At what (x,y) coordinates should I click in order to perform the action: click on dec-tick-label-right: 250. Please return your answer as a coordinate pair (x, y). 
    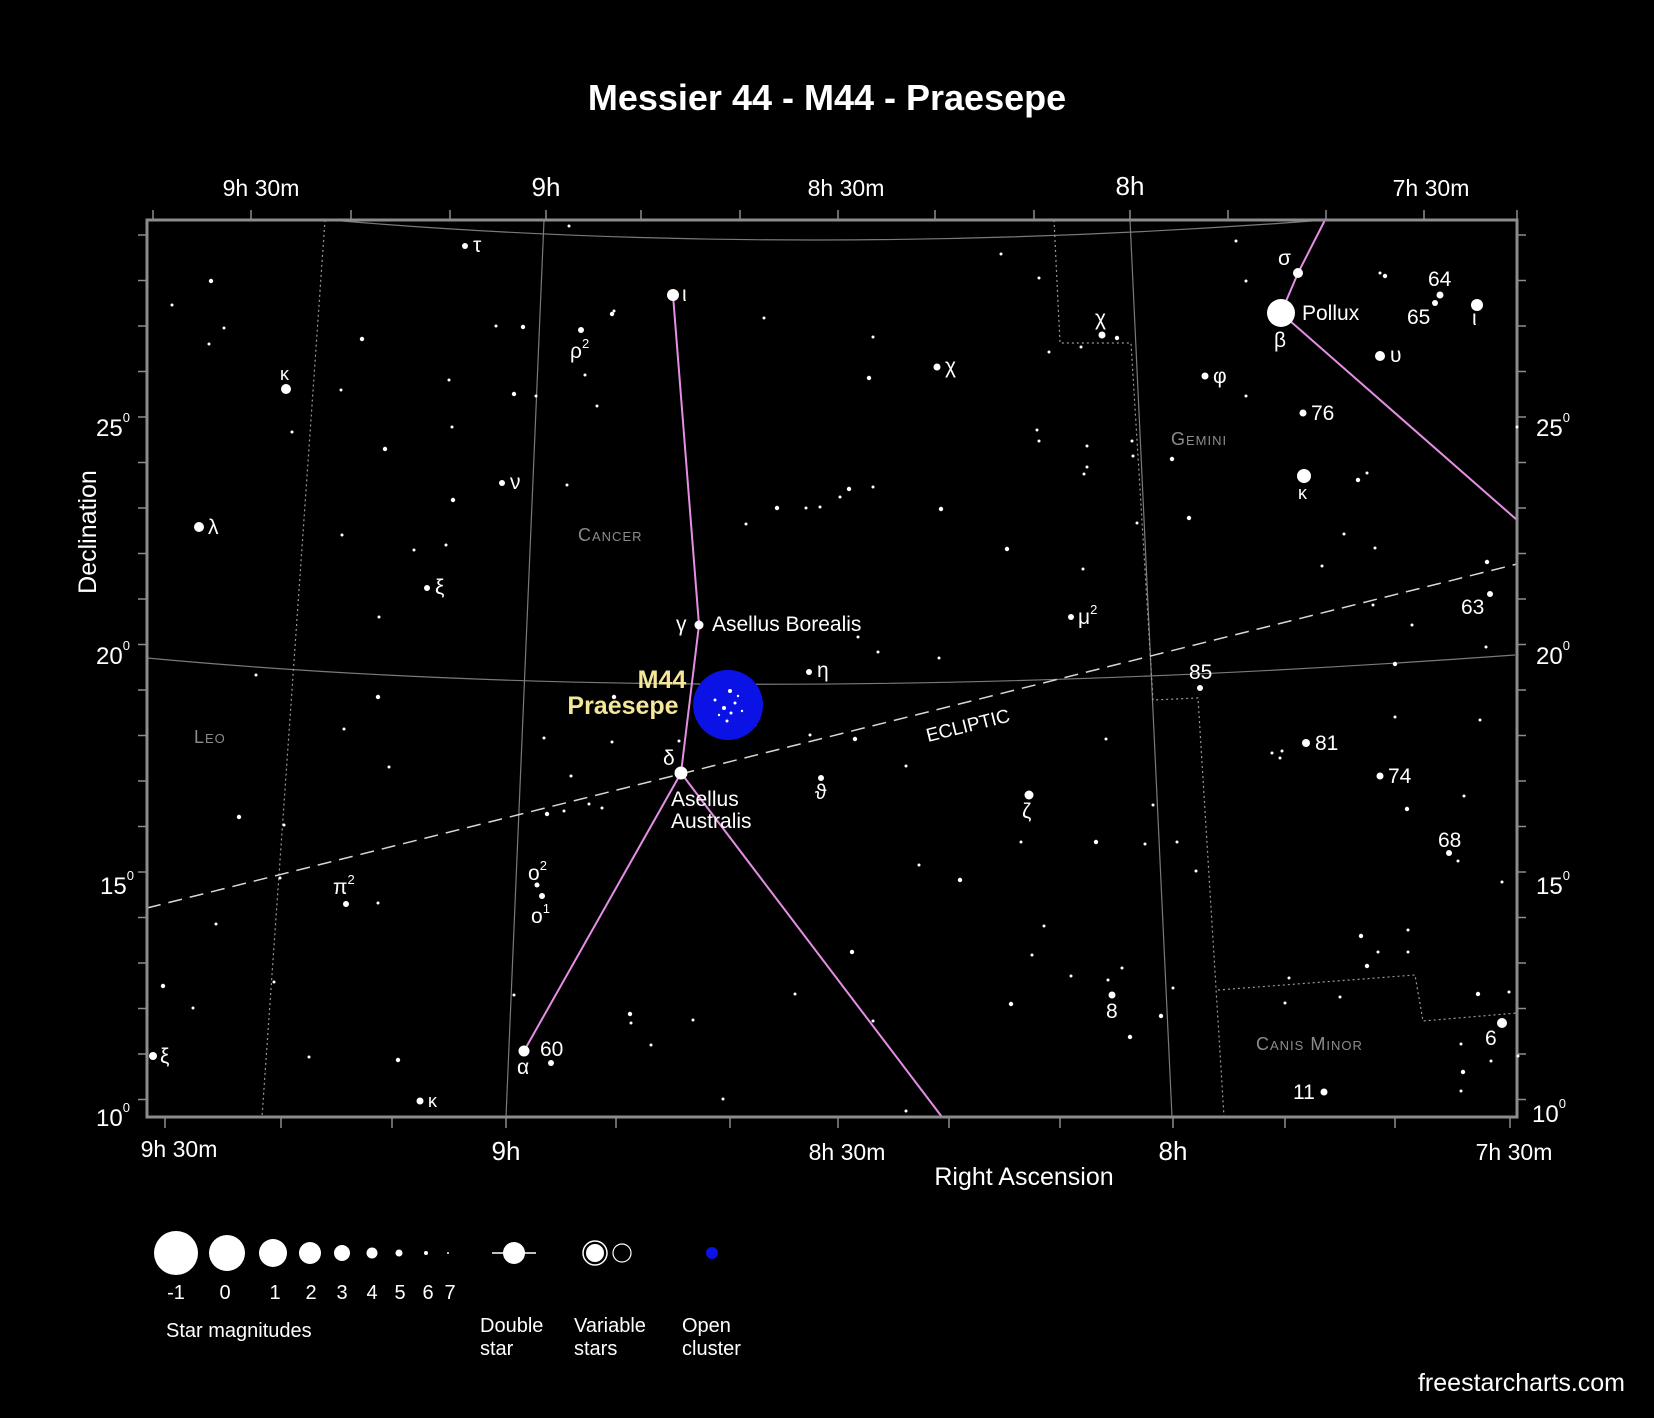
    Looking at the image, I should click on (1553, 426).